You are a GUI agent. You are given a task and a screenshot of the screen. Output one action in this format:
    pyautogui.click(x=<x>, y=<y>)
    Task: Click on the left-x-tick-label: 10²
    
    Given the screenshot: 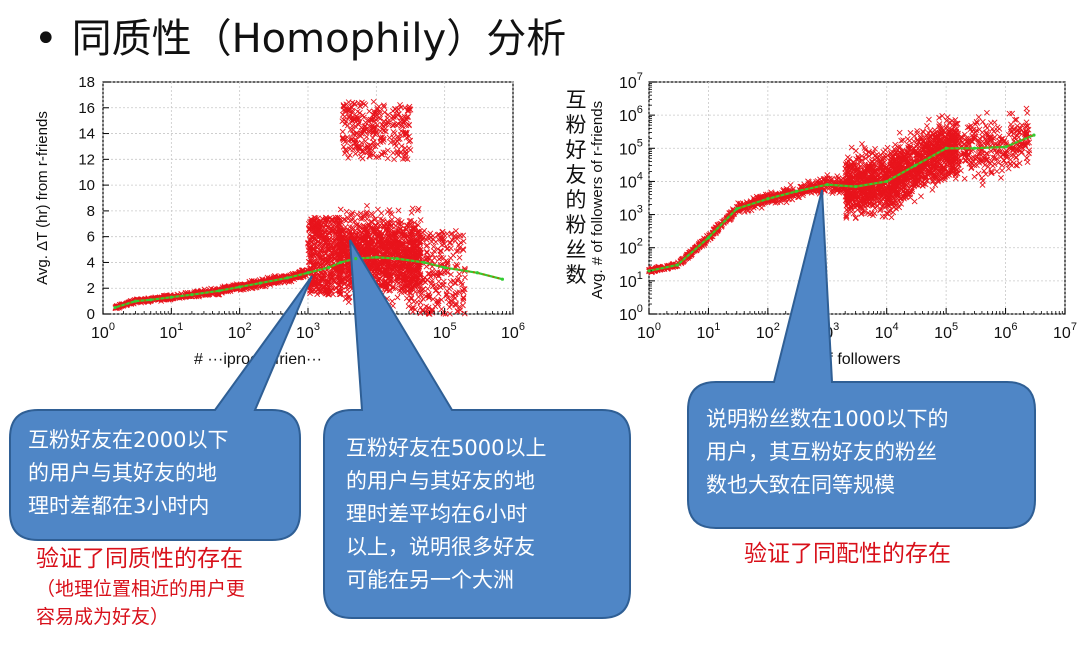 What is the action you would take?
    pyautogui.click(x=240, y=331)
    